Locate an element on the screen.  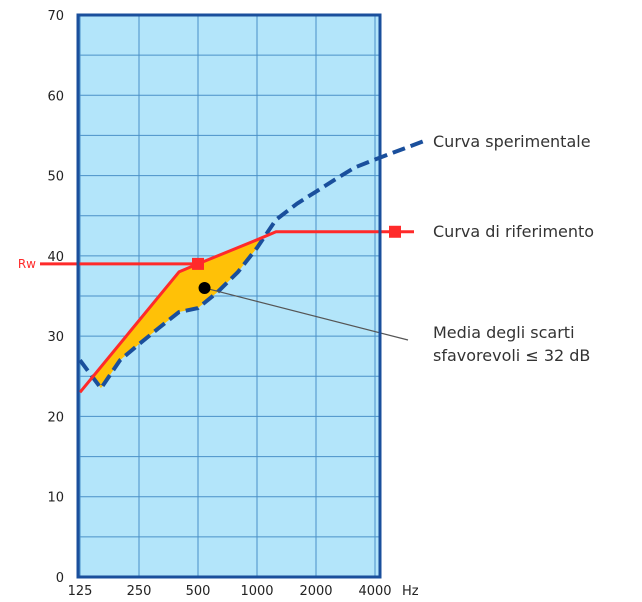
unfavourable-deviation-area is located at coordinates (179, 312).